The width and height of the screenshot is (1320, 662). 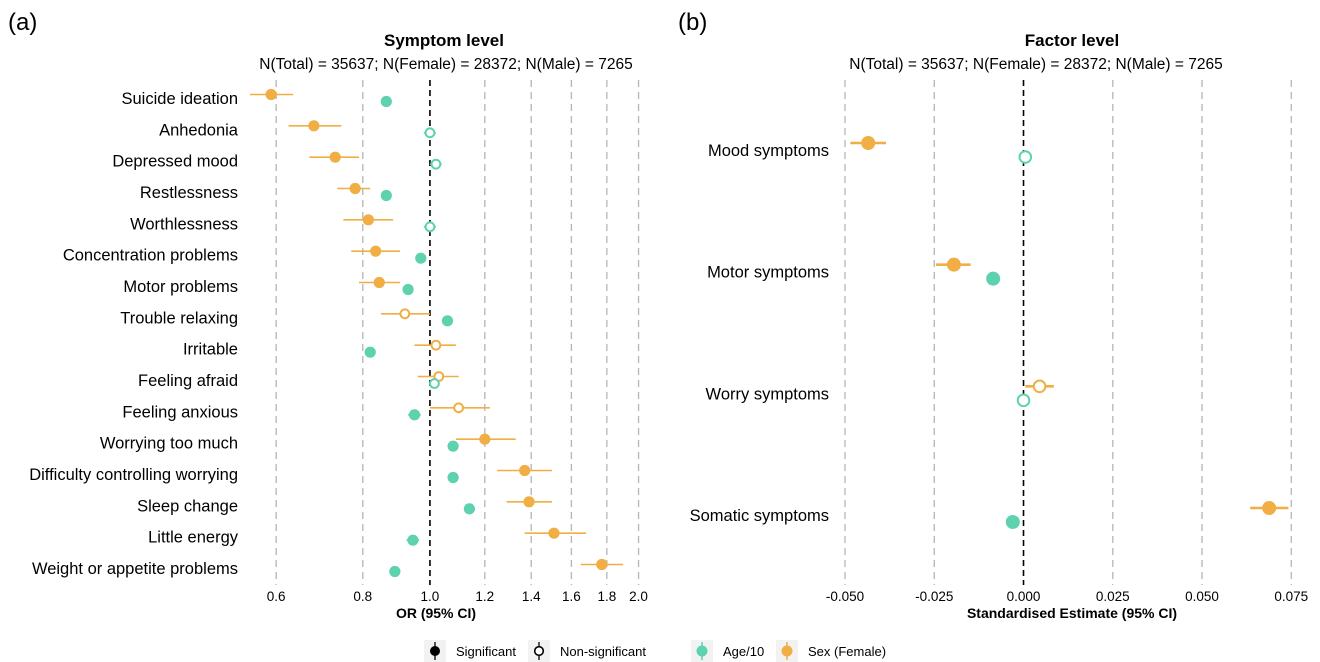 I want to click on age-trouble-relaxing-point, so click(x=447, y=321).